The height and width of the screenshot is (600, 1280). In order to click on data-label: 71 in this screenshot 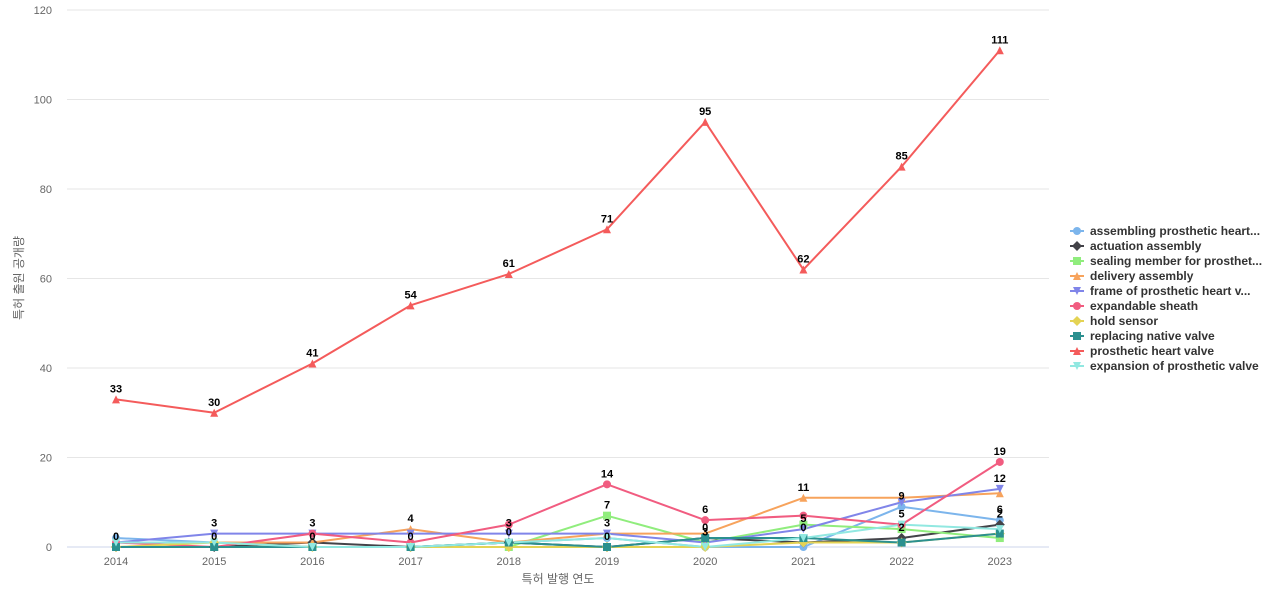, I will do `click(607, 219)`.